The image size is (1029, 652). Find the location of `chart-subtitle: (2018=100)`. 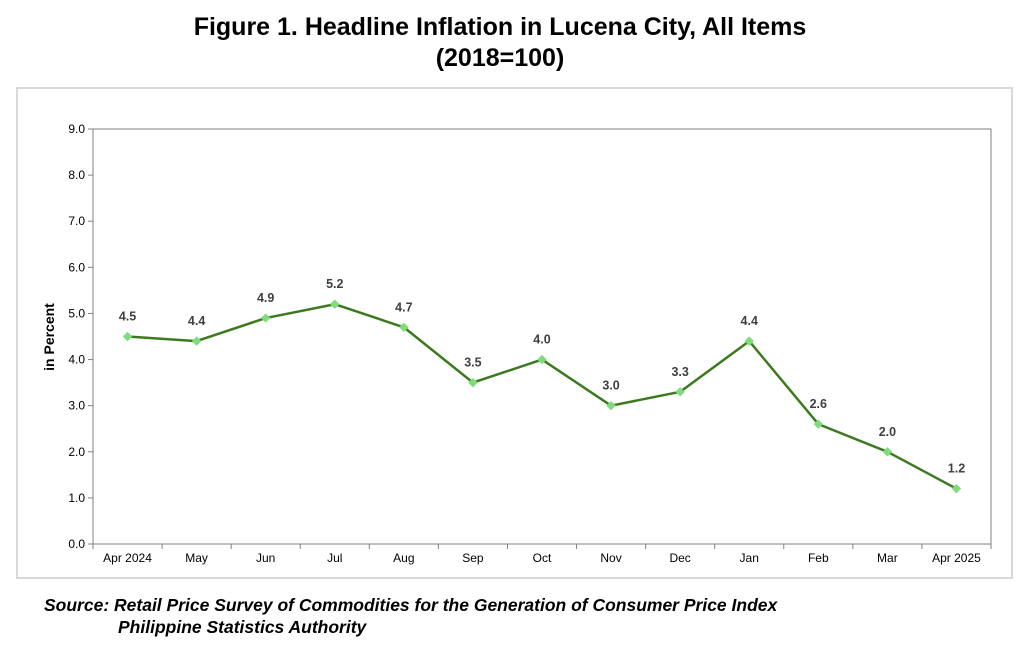

chart-subtitle: (2018=100) is located at coordinates (500, 58).